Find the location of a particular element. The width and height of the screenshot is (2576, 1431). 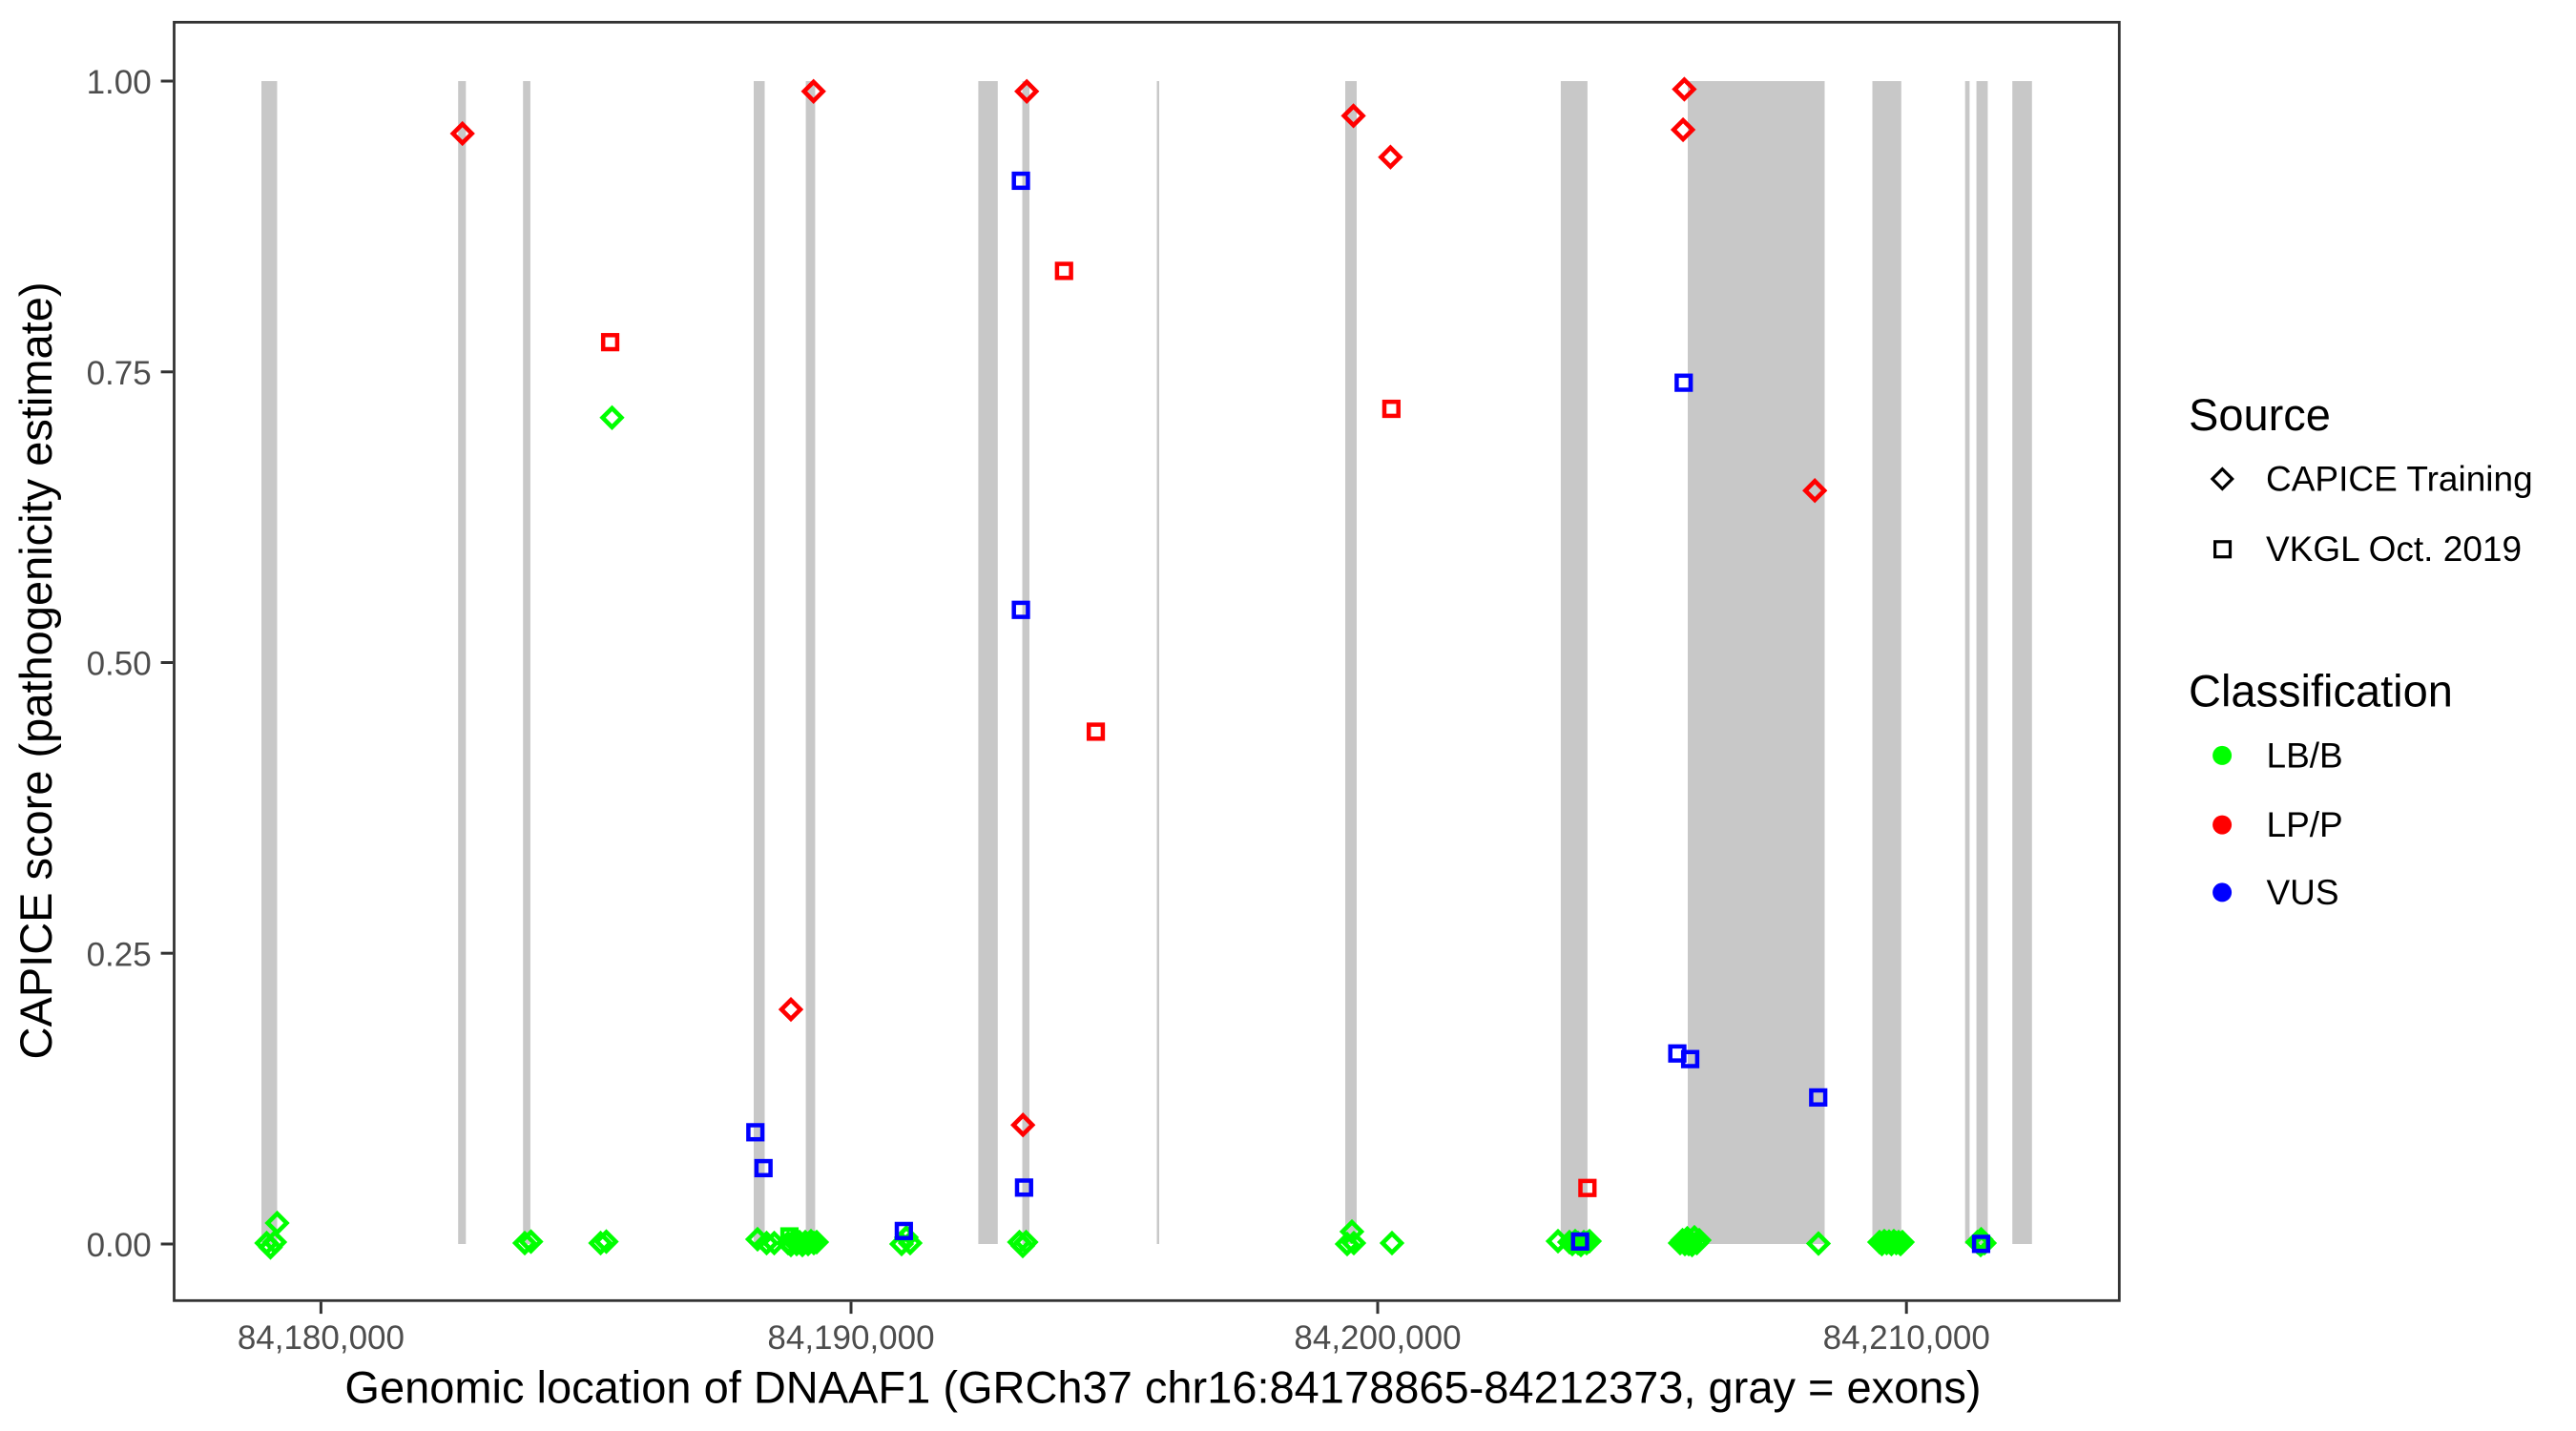

svg-text: VKGL Oct. 2019 is located at coordinates (2394, 549).